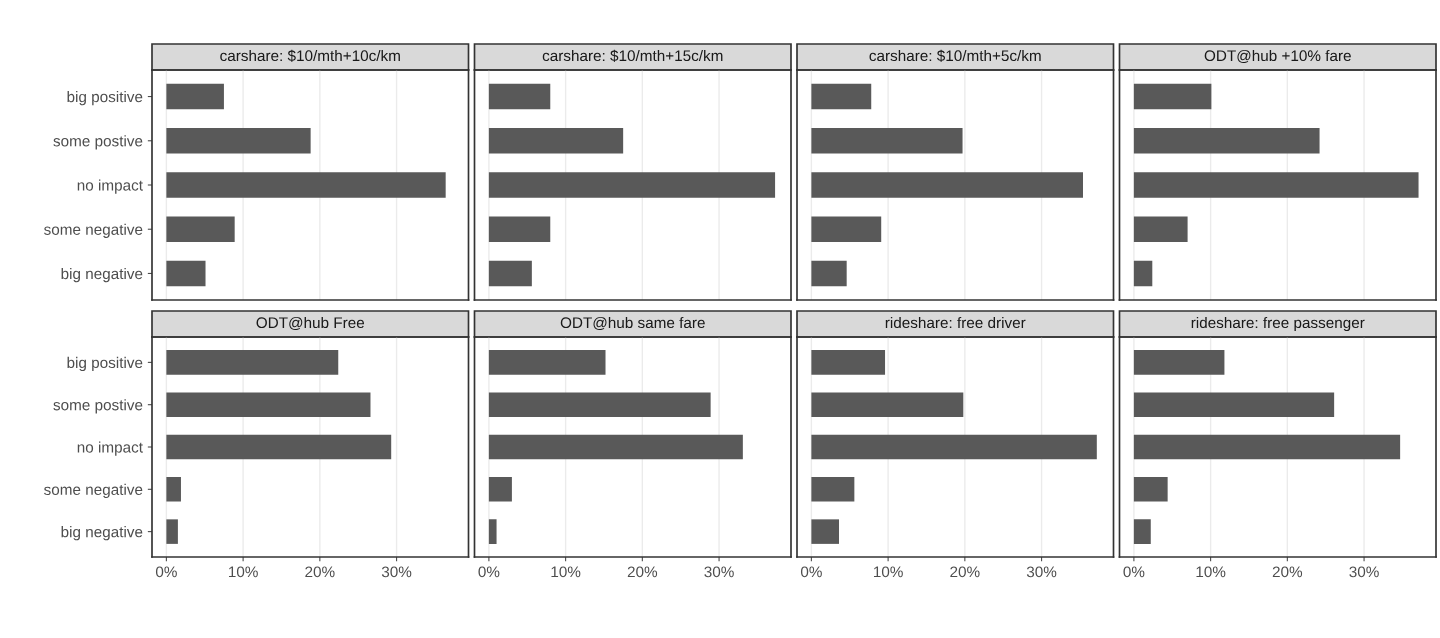 The height and width of the screenshot is (638, 1440). Describe the element at coordinates (1278, 324) in the screenshot. I see `chart-title: rideshare: free passenger` at that location.